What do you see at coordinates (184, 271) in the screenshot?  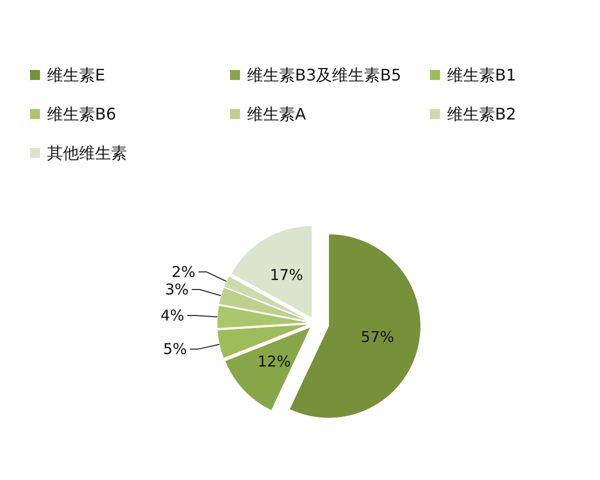 I see `data-label: 2%` at bounding box center [184, 271].